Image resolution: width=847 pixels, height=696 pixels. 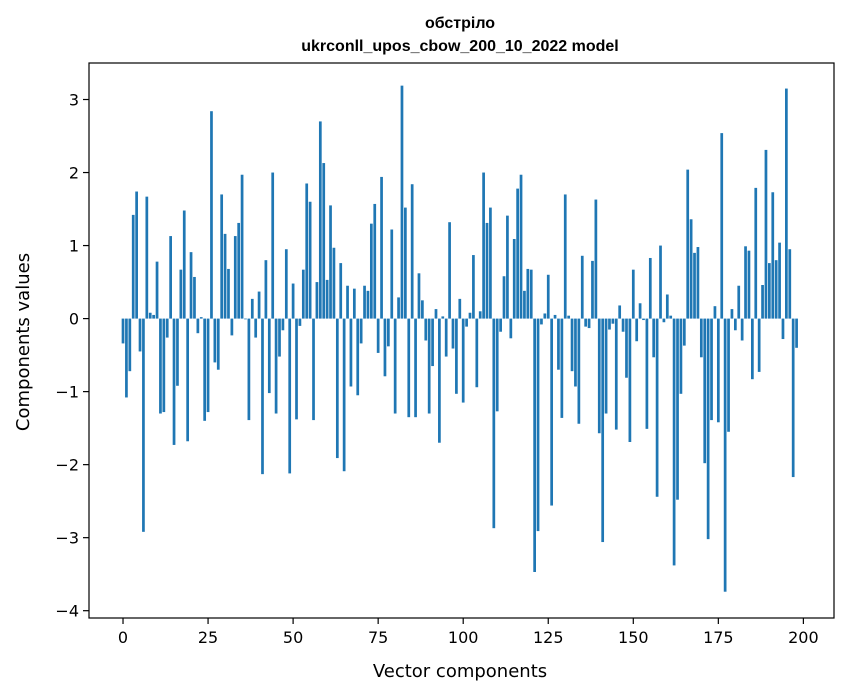 I want to click on y-tick-label: −4, so click(x=67, y=611).